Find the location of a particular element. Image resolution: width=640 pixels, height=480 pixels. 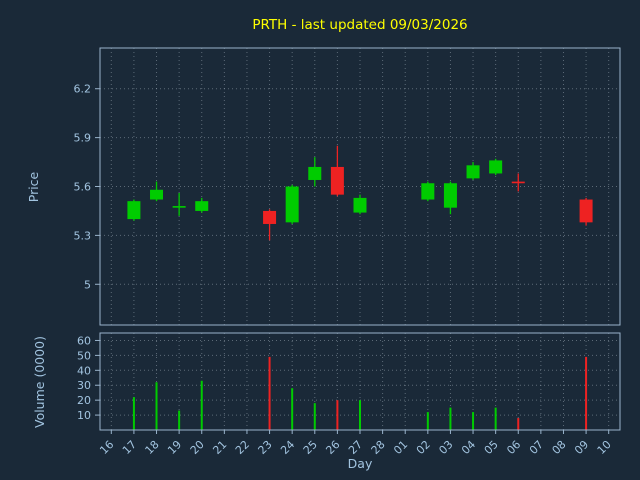

x-tick-label: 28 is located at coordinates (378, 447).